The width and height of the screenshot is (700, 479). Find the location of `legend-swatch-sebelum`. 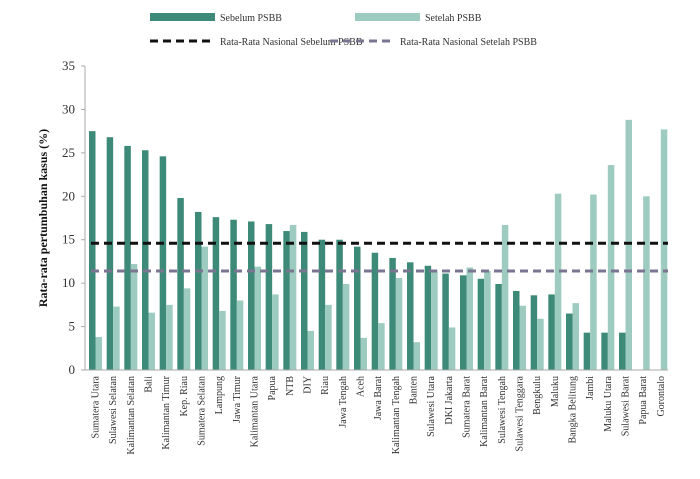

legend-swatch-sebelum is located at coordinates (182, 17).